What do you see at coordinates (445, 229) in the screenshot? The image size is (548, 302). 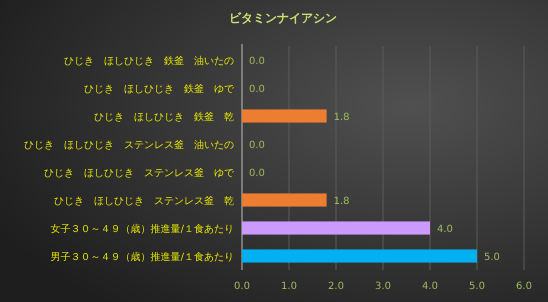 I see `data-label: 4.0` at bounding box center [445, 229].